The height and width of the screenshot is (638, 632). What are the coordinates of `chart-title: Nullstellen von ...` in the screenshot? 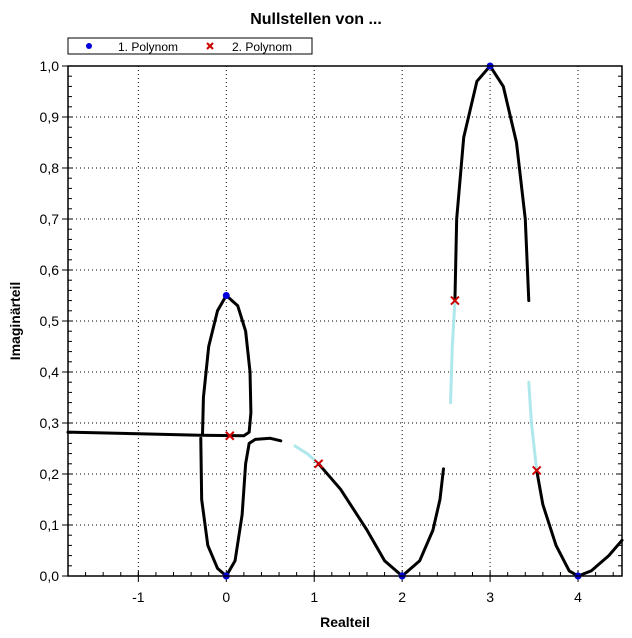 It's located at (316, 19).